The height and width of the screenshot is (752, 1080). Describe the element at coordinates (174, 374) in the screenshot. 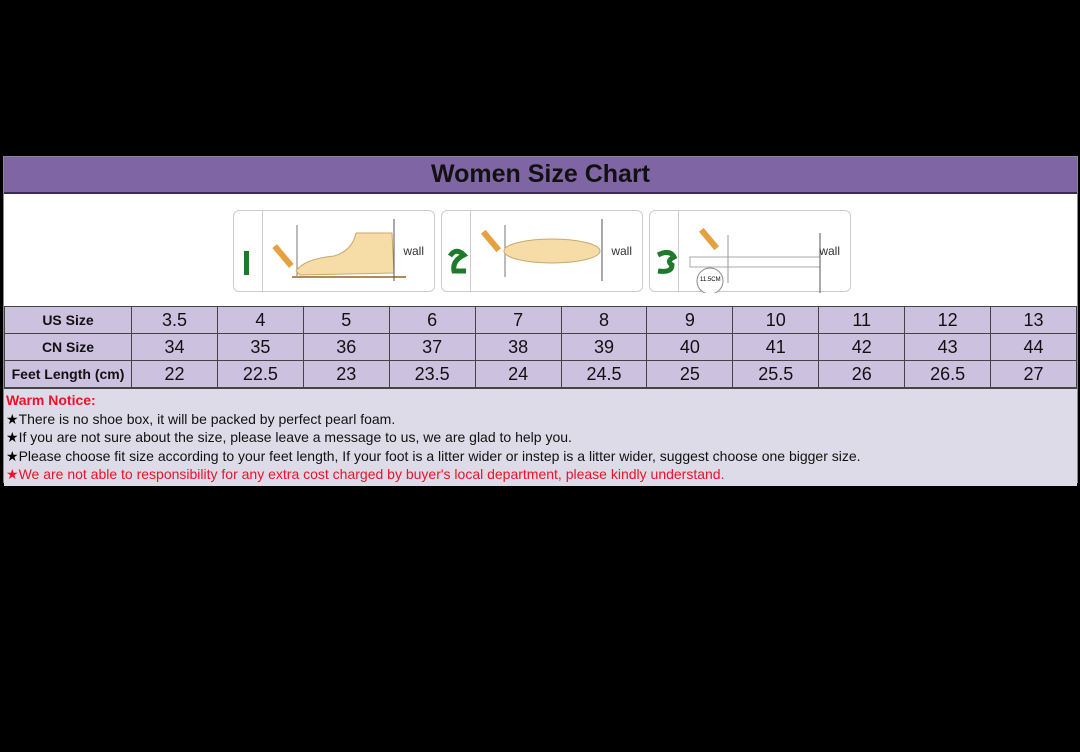

I see `table-cell: 22` at that location.